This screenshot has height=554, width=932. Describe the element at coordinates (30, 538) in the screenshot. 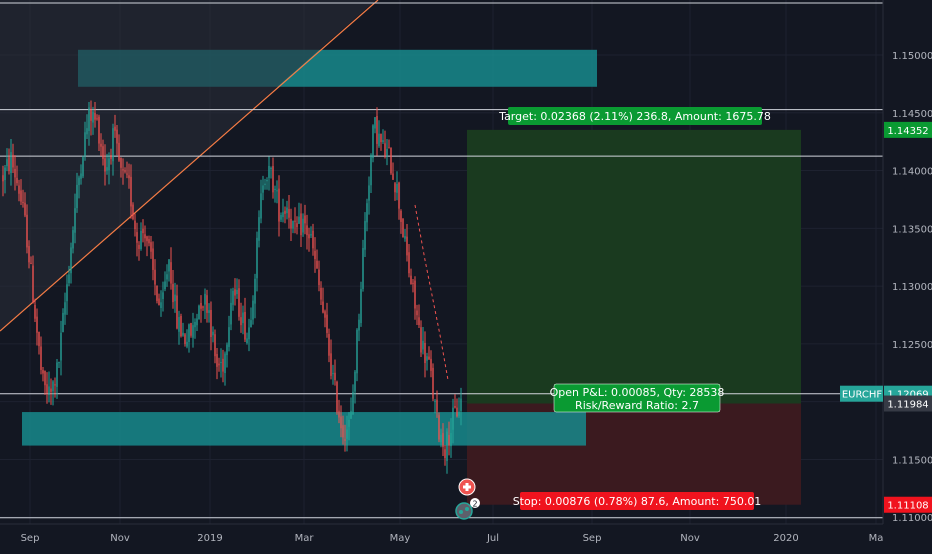

I see `x-tick-label: Sep` at that location.